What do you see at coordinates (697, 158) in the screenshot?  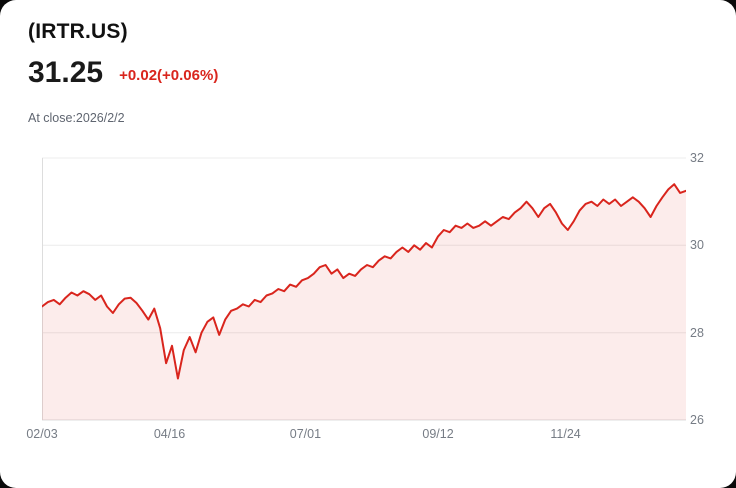 I see `y-tick-label-32: 32` at bounding box center [697, 158].